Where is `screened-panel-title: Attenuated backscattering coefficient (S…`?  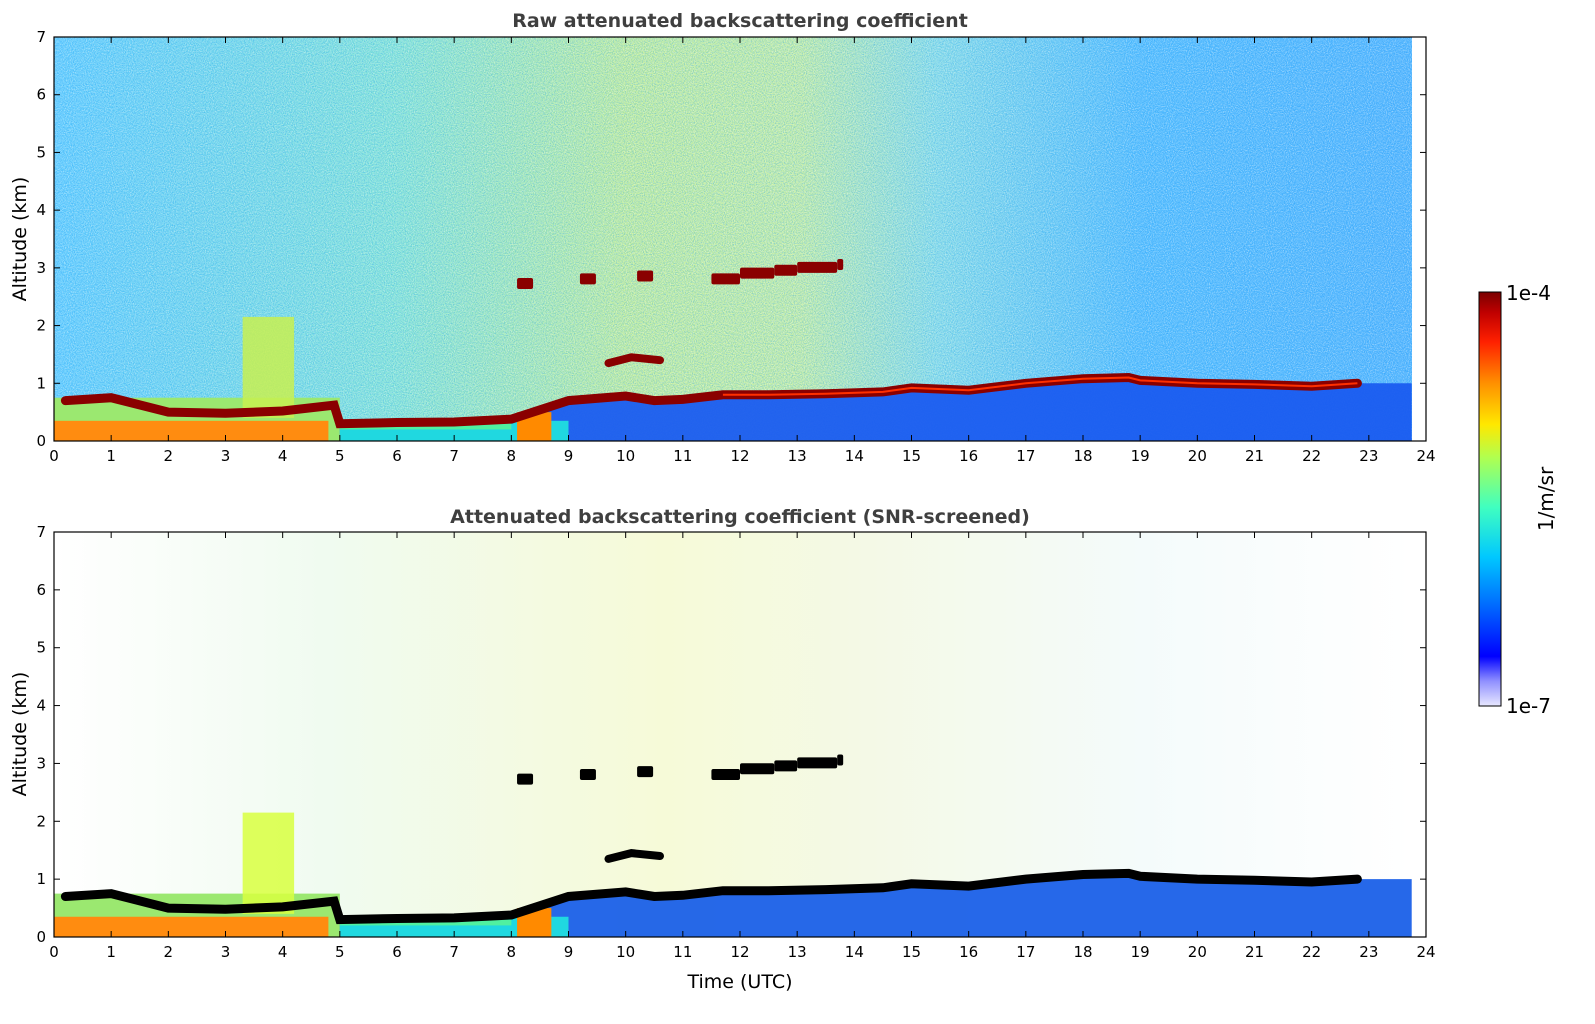 screened-panel-title: Attenuated backscattering coefficient (S… is located at coordinates (740, 517).